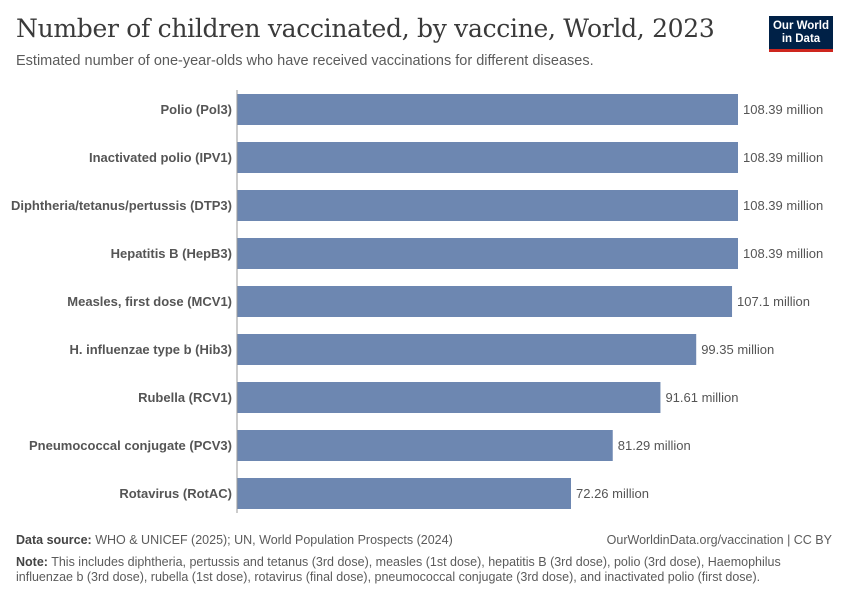 The image size is (850, 600). Describe the element at coordinates (801, 39) in the screenshot. I see `logo-line-2: in Data` at that location.